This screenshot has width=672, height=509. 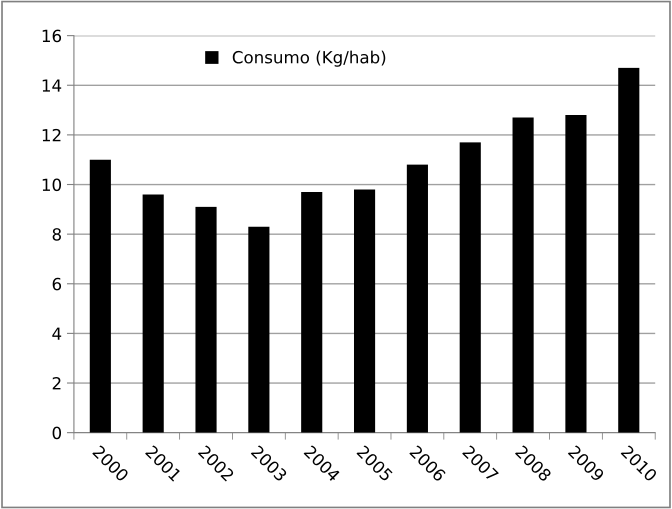 I want to click on y-tick-label: 8, so click(x=56, y=234).